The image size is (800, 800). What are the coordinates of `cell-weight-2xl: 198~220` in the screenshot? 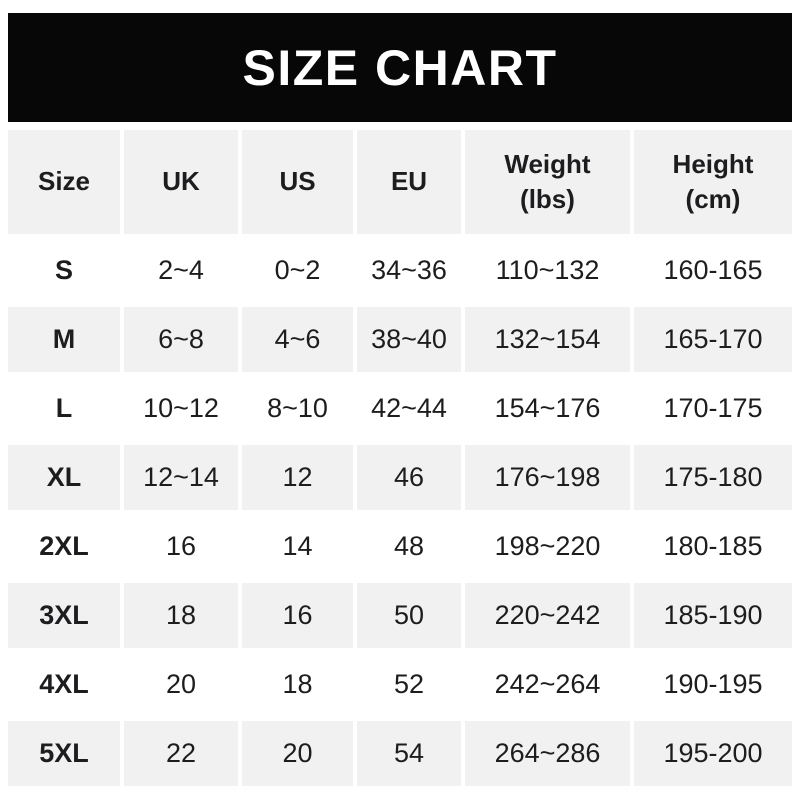 It's located at (547, 546).